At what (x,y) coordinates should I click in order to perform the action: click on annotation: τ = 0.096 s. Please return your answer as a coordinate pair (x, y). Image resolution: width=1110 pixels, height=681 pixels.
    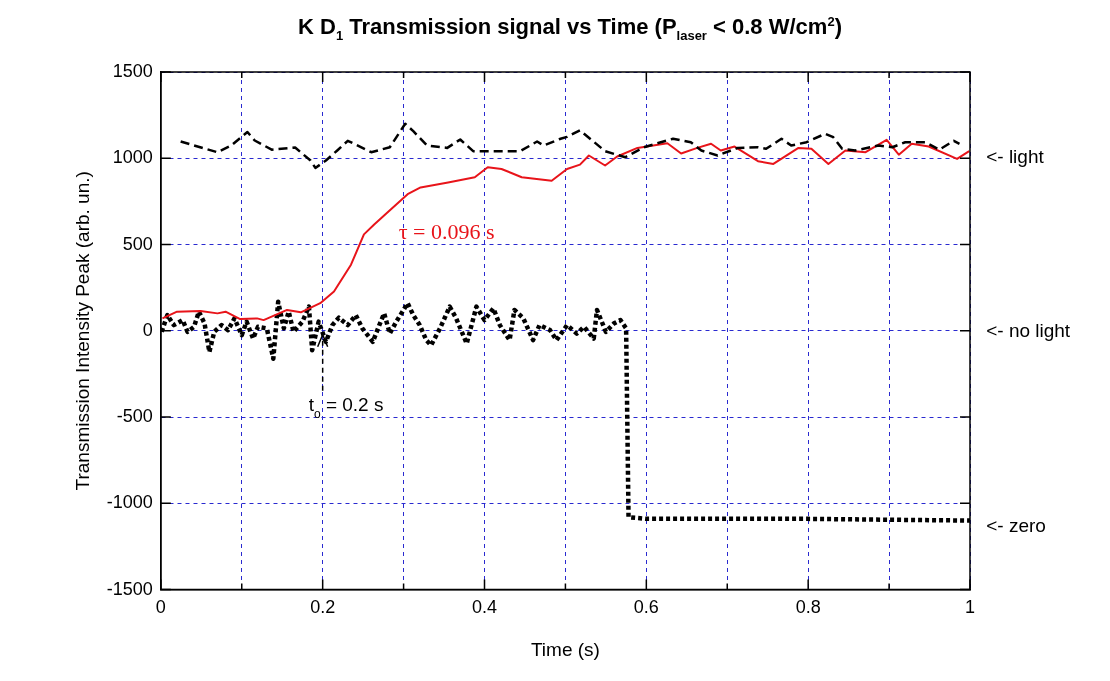
    Looking at the image, I should click on (446, 231).